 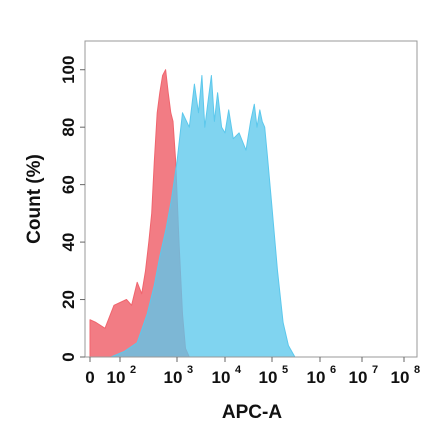 I want to click on x-tick-label: 10 3, so click(x=179, y=375).